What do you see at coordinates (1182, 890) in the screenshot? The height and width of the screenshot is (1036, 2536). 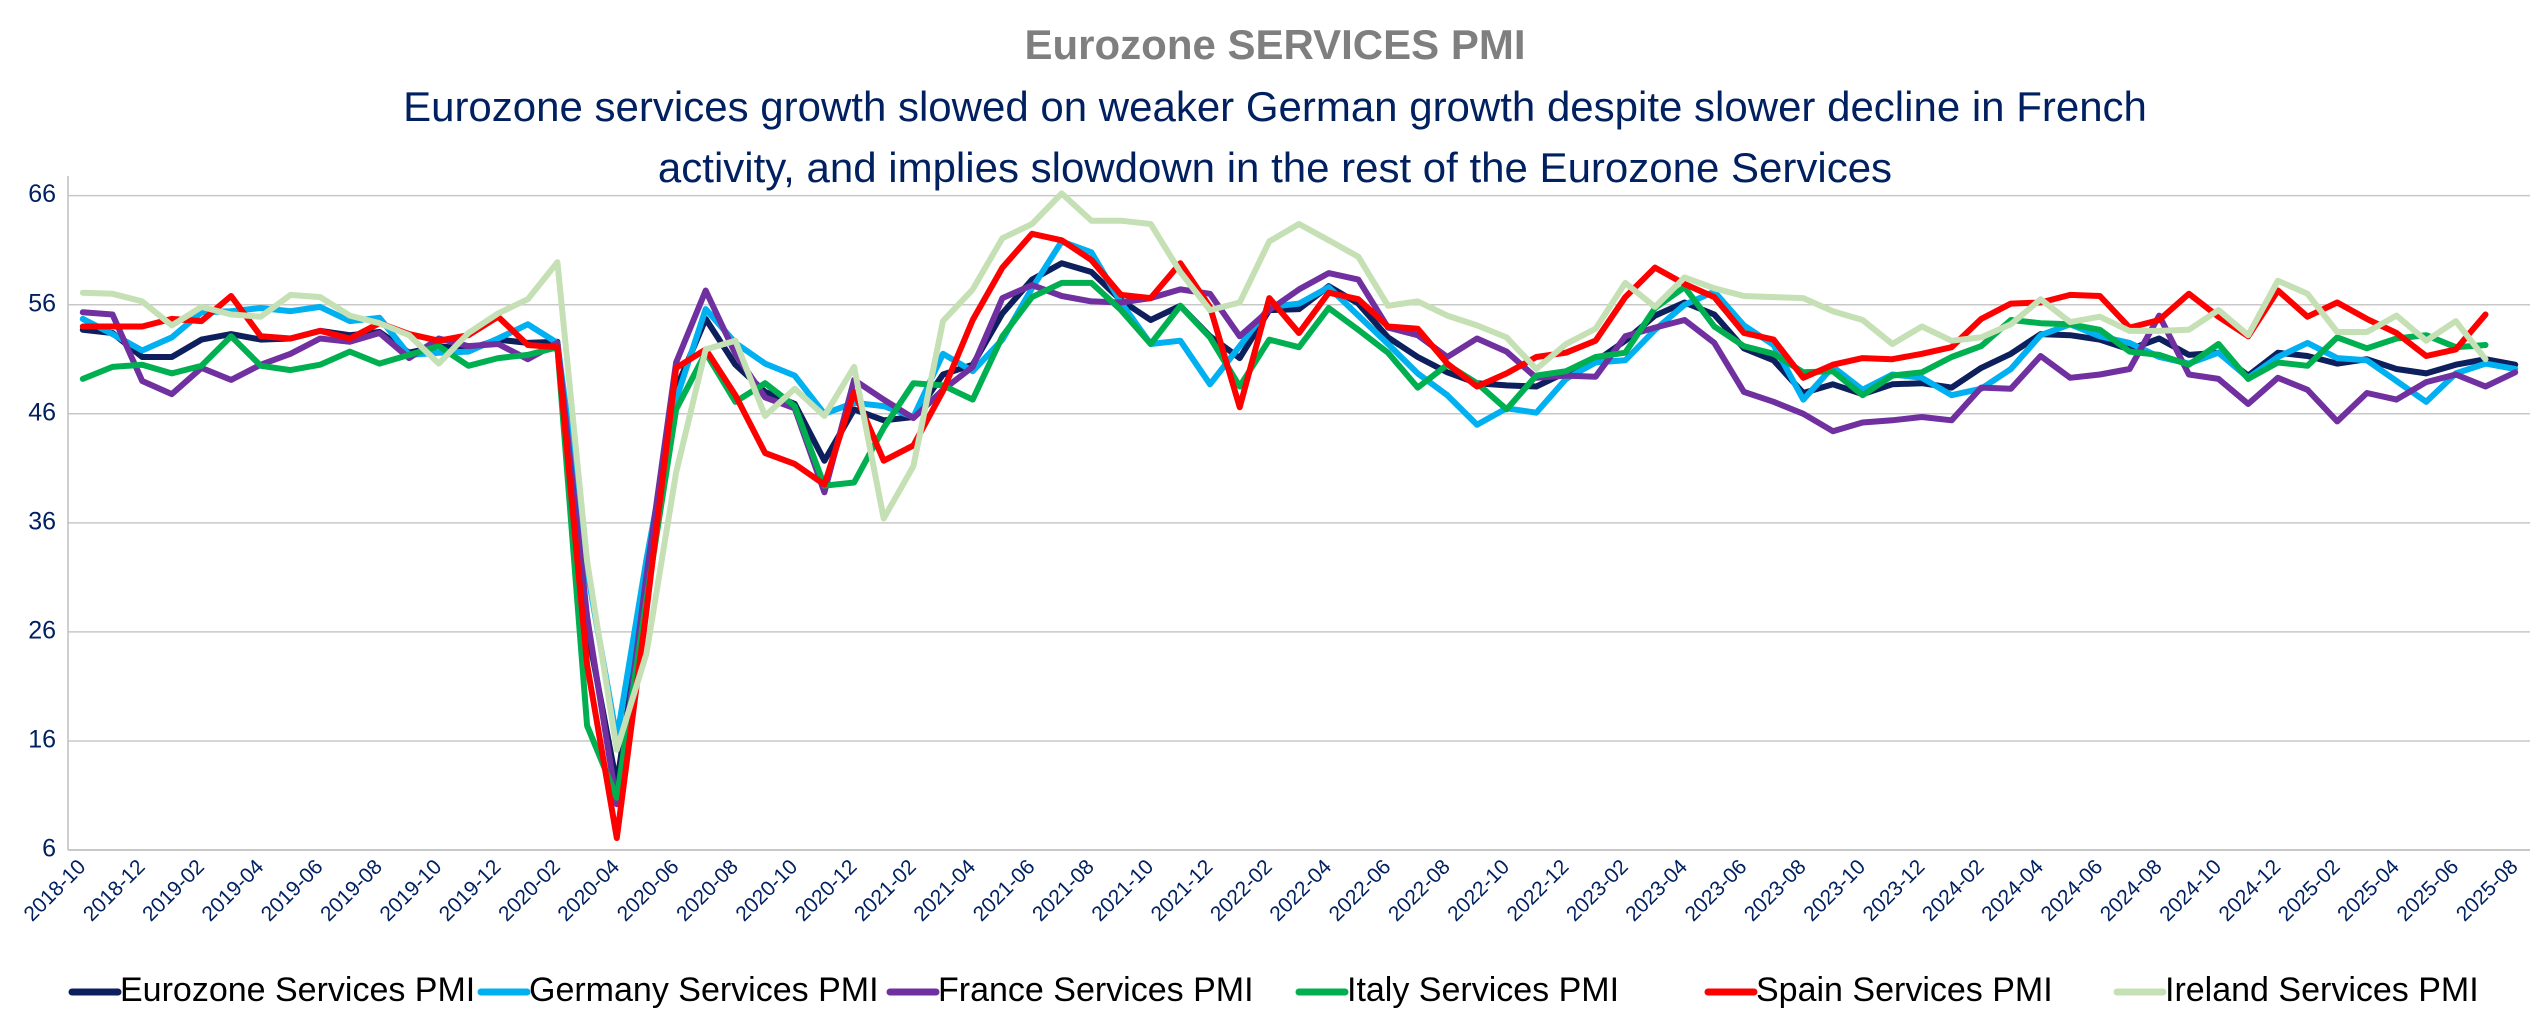 I see `x-tick-label: 2021-12` at bounding box center [1182, 890].